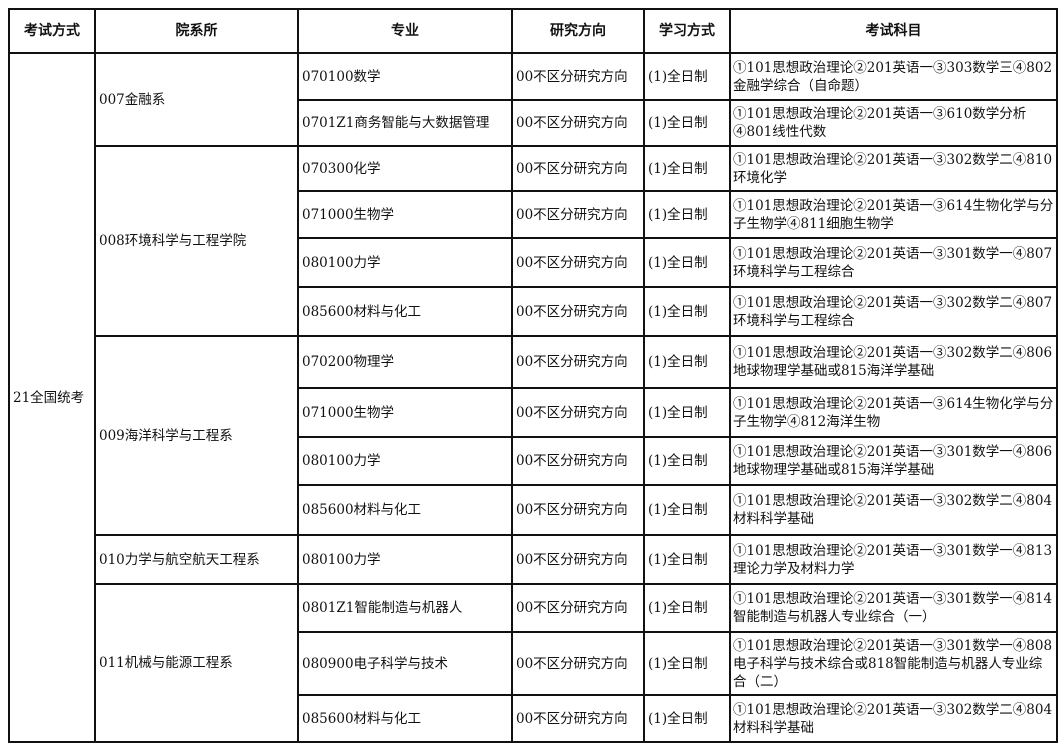 Image resolution: width=1060 pixels, height=745 pixels. What do you see at coordinates (893, 262) in the screenshot?
I see `exam-subjects-cell: ①101思想政治理论②201英语一③301数学一④807环境科学与工程综合` at bounding box center [893, 262].